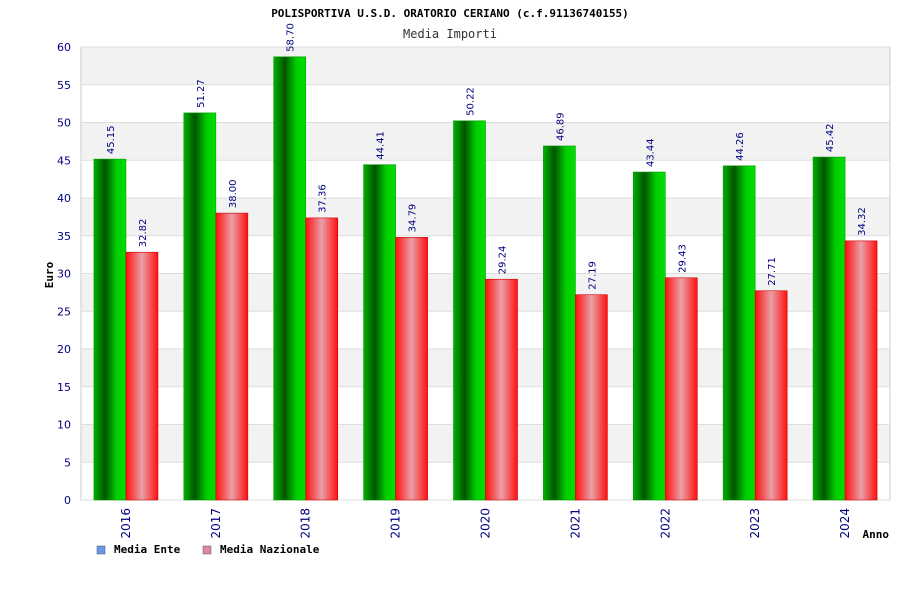 This screenshot has height=600, width=900. What do you see at coordinates (681, 389) in the screenshot?
I see `bar-media-nazionale-2022` at bounding box center [681, 389].